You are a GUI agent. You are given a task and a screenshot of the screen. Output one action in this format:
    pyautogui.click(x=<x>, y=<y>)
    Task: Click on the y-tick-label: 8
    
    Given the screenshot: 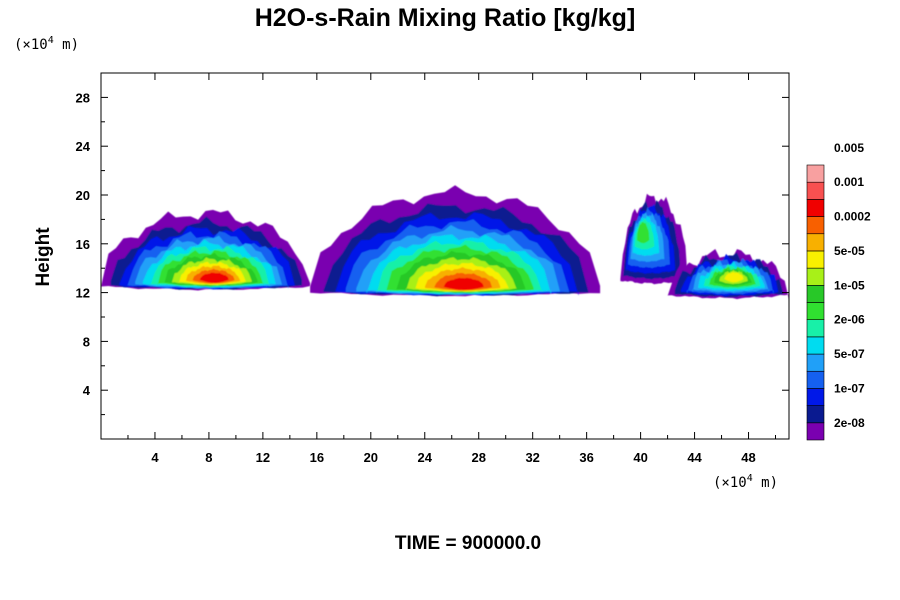 What is the action you would take?
    pyautogui.click(x=86, y=341)
    